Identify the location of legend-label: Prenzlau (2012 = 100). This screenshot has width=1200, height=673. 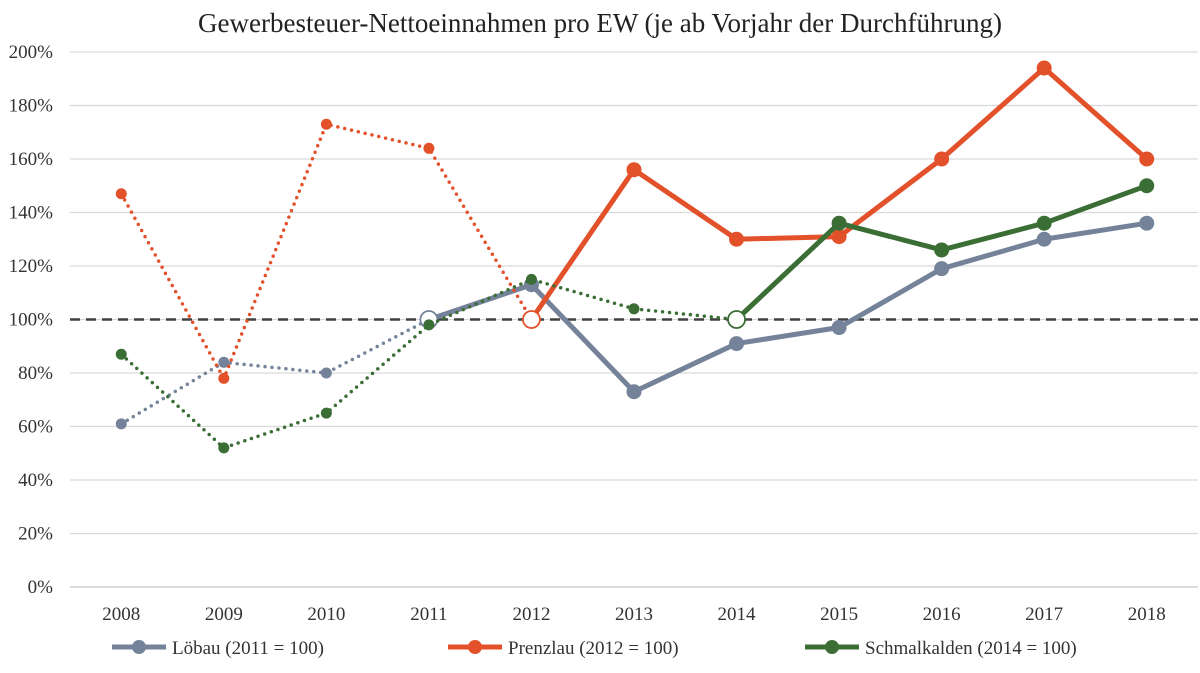
(593, 648).